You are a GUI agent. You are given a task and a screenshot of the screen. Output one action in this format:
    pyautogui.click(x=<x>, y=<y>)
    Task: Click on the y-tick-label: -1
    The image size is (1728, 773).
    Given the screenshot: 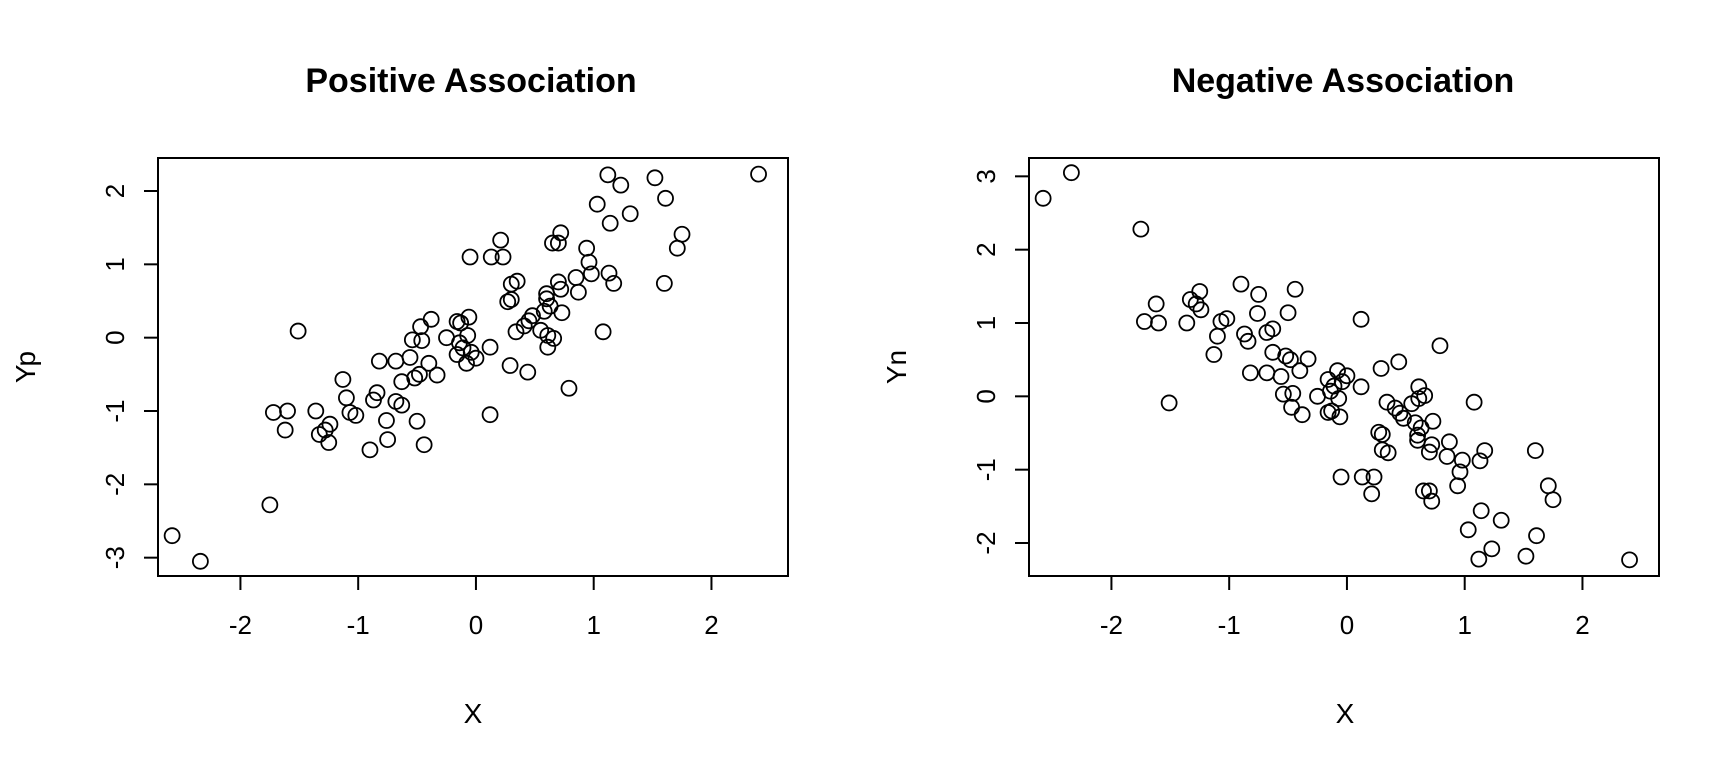 What is the action you would take?
    pyautogui.click(x=115, y=410)
    